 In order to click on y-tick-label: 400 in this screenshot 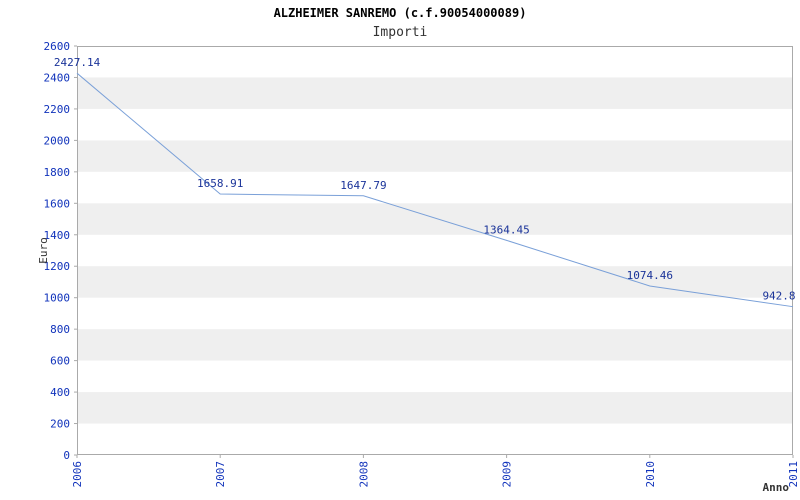, I will do `click(60, 392)`.